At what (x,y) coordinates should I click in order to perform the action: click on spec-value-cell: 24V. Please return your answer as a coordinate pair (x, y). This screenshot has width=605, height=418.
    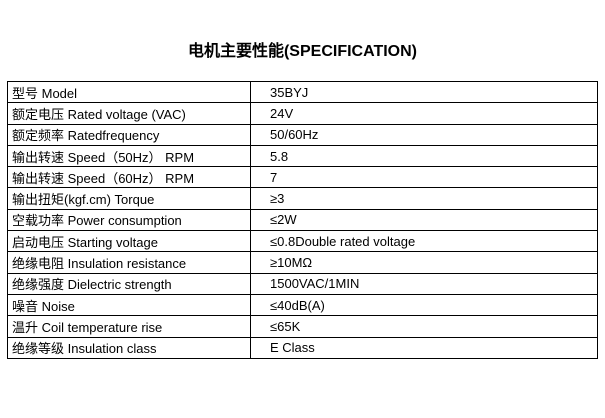
    Looking at the image, I should click on (424, 113).